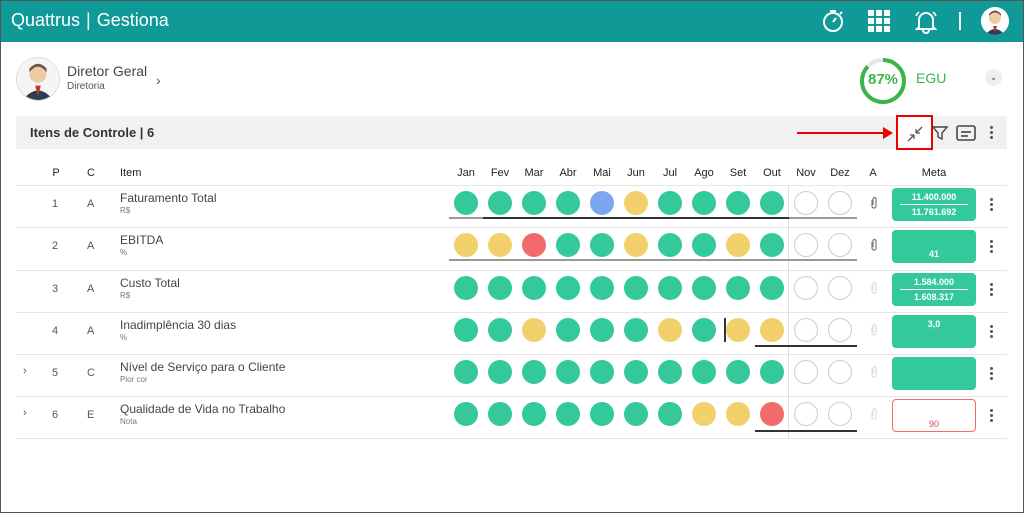 The image size is (1024, 513). What do you see at coordinates (203, 367) in the screenshot?
I see `item-name: Nível de Serviço para o Cliente` at bounding box center [203, 367].